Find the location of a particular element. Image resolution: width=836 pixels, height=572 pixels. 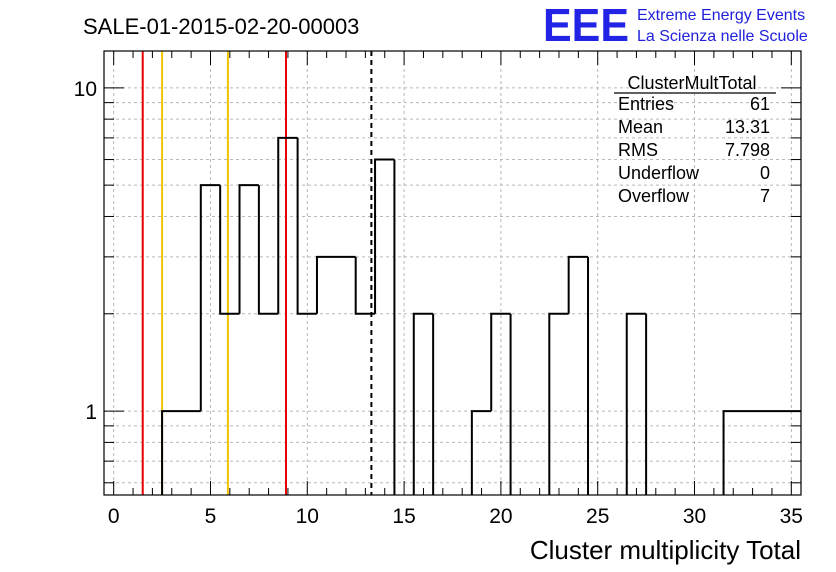

stats-value: 61 is located at coordinates (760, 104).